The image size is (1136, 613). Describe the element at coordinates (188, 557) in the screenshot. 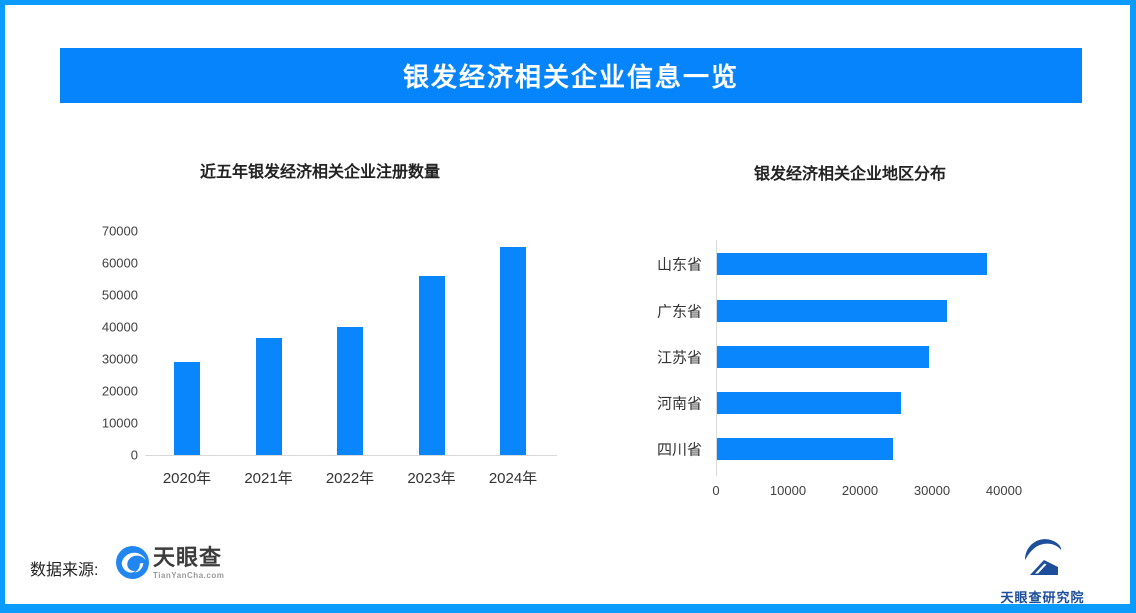

I see `tianyancha-logo-text: 天眼查` at that location.